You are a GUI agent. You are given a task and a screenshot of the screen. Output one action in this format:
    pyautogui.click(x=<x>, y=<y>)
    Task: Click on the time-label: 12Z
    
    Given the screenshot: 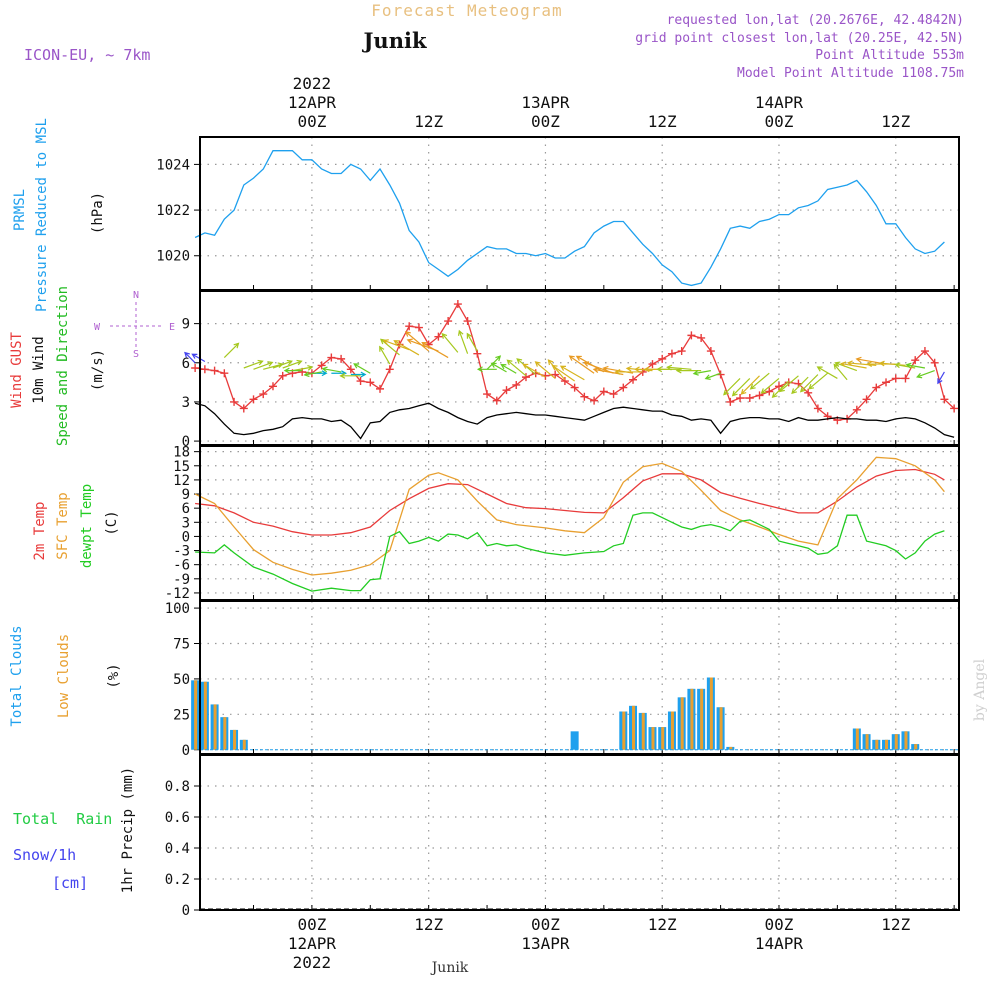 What is the action you would take?
    pyautogui.click(x=662, y=924)
    